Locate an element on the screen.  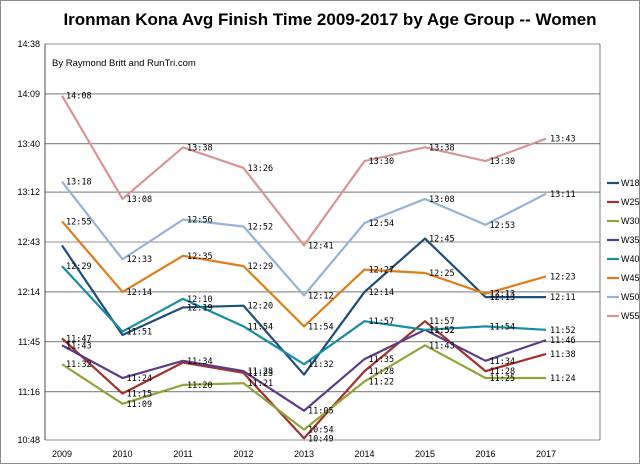
legend-label: W18-24 is located at coordinates (630, 183).